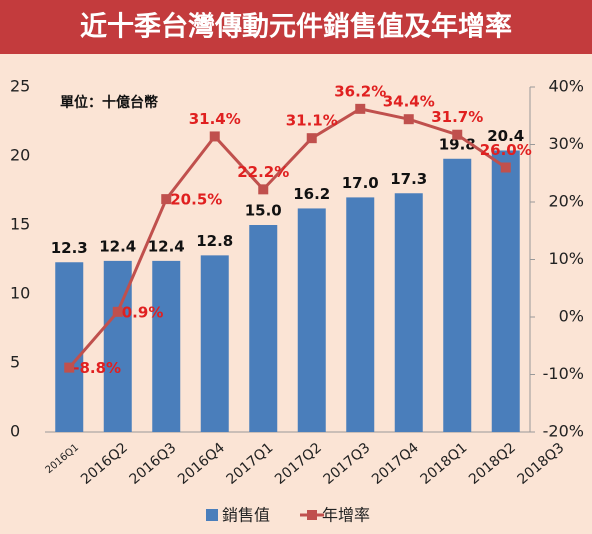 The height and width of the screenshot is (534, 592). I want to click on line-value-label: -8.8%, so click(97, 368).